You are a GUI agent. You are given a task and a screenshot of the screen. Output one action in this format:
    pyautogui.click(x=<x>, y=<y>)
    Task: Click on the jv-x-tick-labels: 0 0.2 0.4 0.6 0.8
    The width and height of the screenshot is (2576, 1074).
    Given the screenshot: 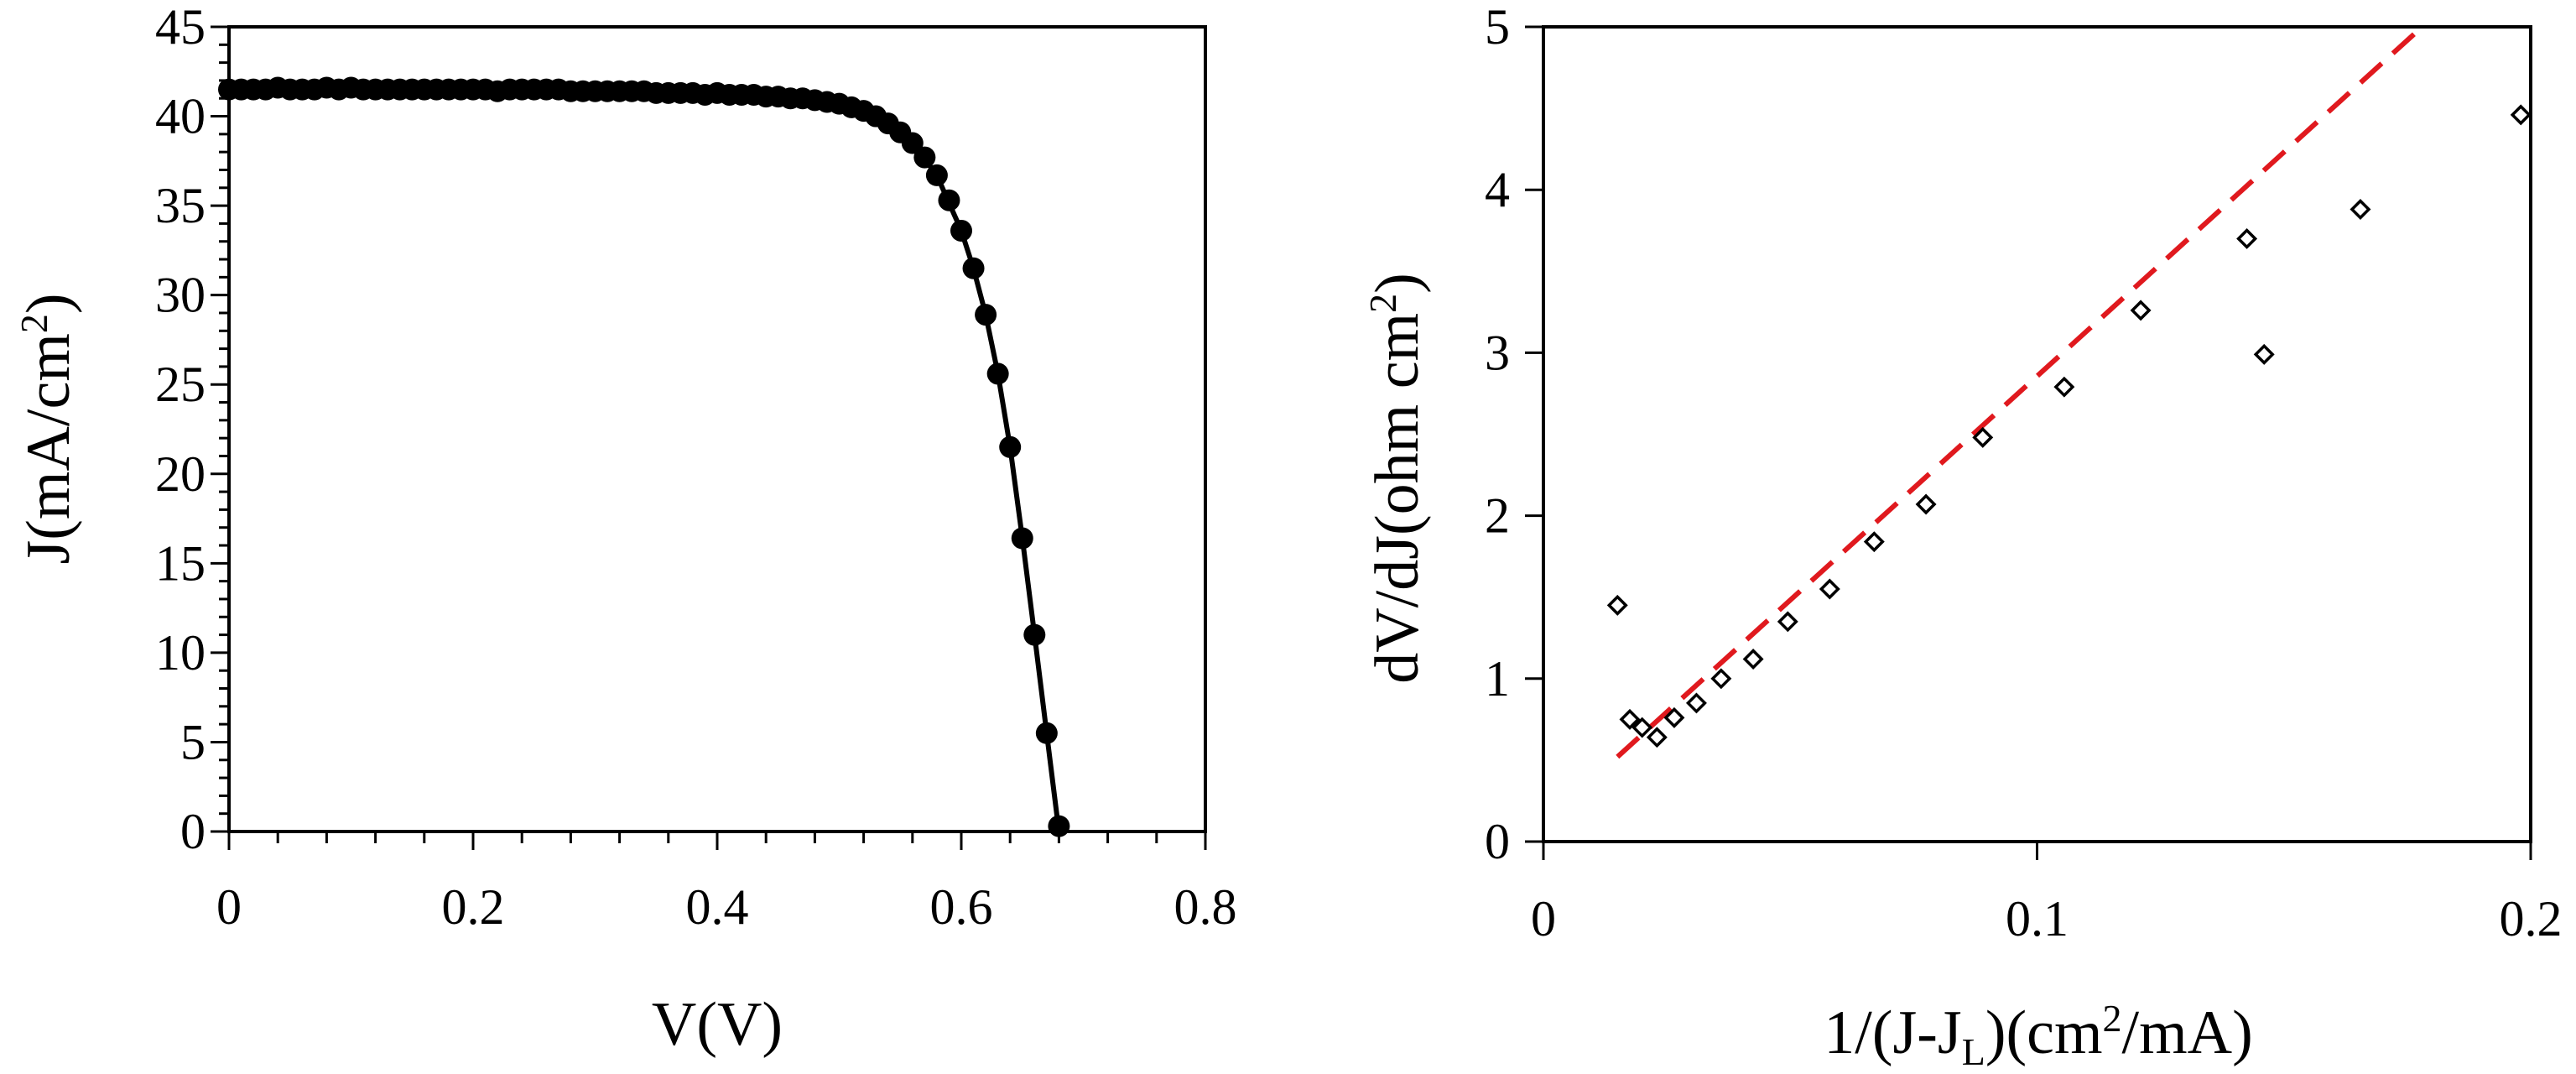 What is the action you would take?
    pyautogui.click(x=726, y=907)
    